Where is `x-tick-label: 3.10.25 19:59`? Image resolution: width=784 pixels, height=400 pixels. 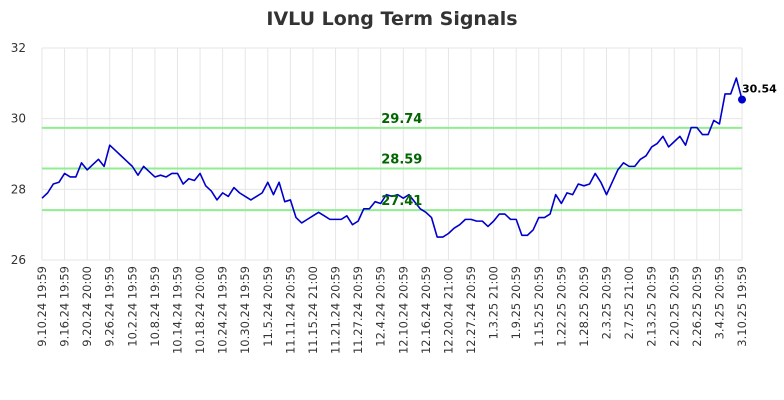
x-tick-label: 3.10.25 19:59 is located at coordinates (742, 306).